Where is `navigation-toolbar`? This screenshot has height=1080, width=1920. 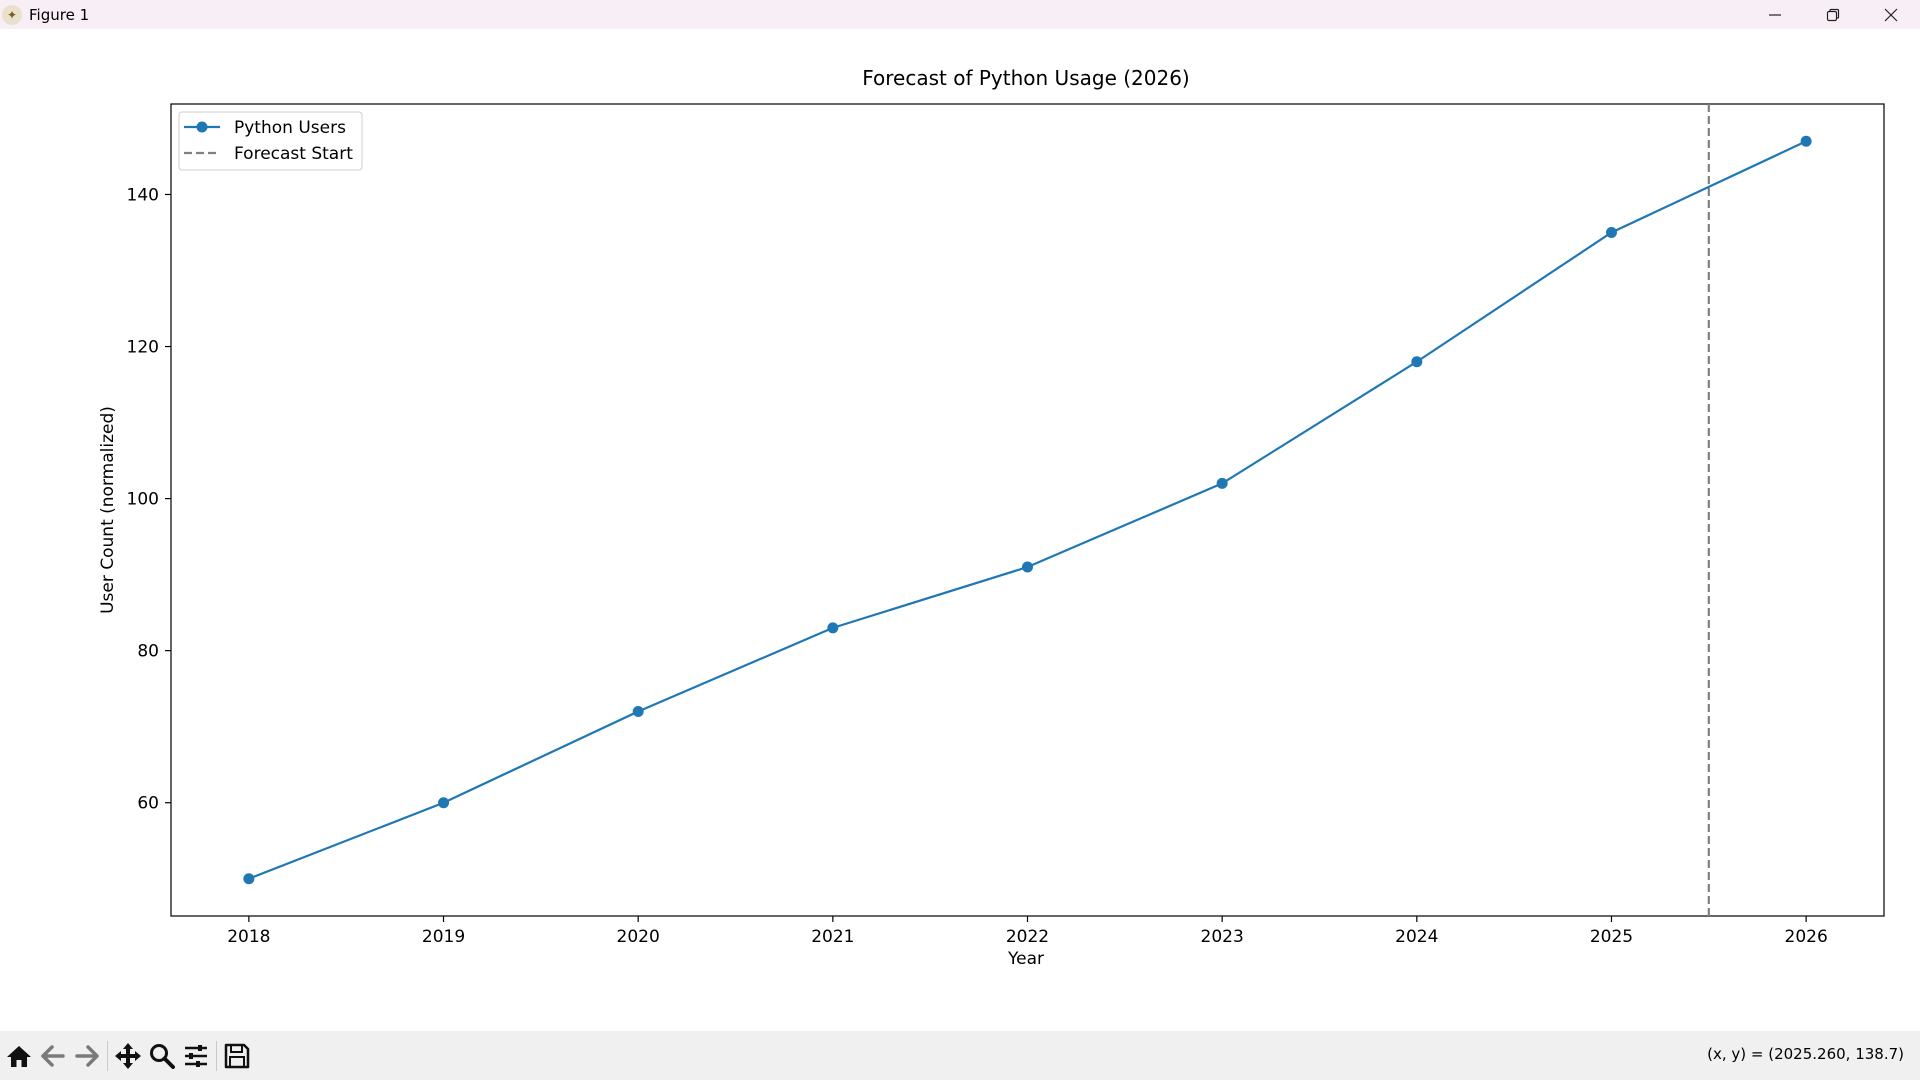 navigation-toolbar is located at coordinates (960, 1055).